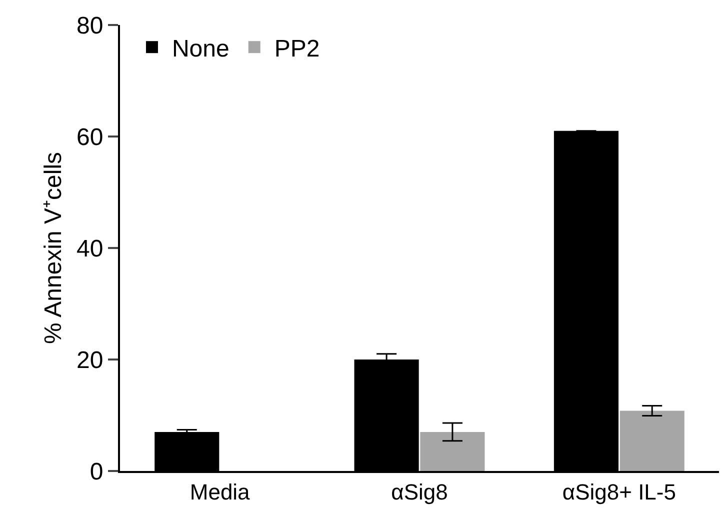 The height and width of the screenshot is (526, 724). Describe the element at coordinates (97, 472) in the screenshot. I see `y-tick-label: 0` at that location.